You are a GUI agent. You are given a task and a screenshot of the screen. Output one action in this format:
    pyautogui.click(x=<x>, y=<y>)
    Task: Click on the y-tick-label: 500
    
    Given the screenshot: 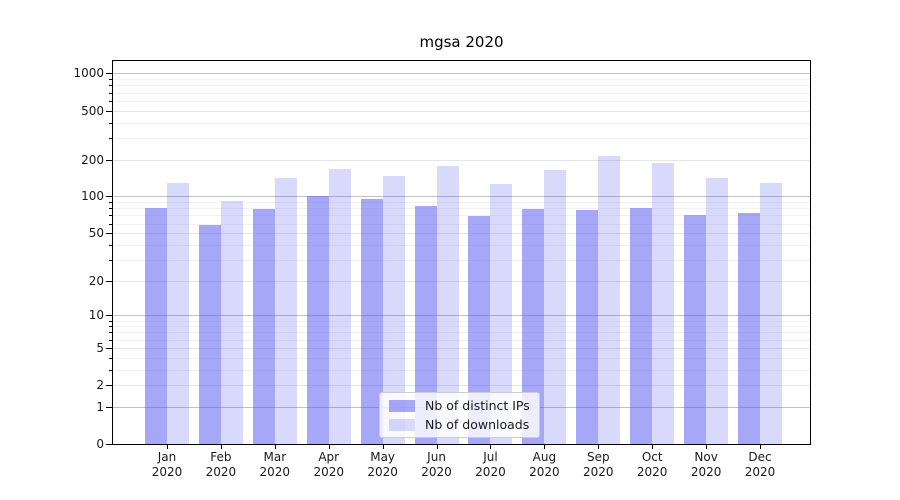 What is the action you would take?
    pyautogui.click(x=92, y=110)
    